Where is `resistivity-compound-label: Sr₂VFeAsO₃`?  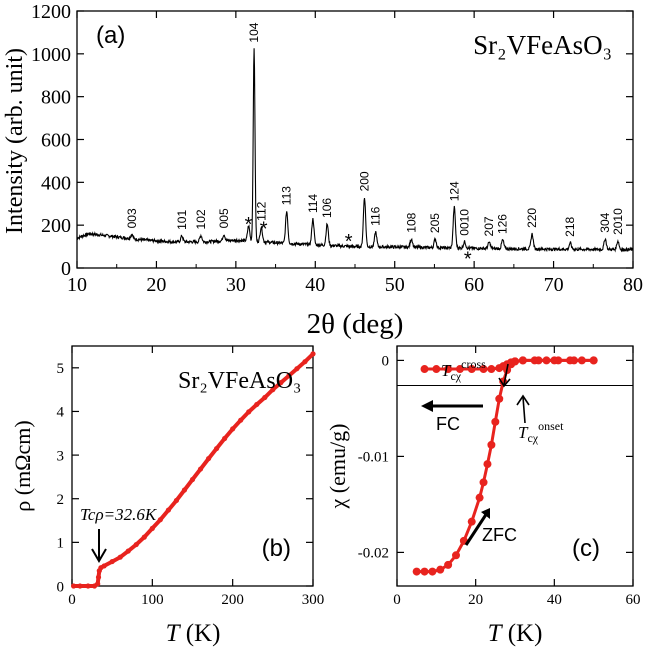
resistivity-compound-label: Sr₂VFeAsO₃ is located at coordinates (239, 381).